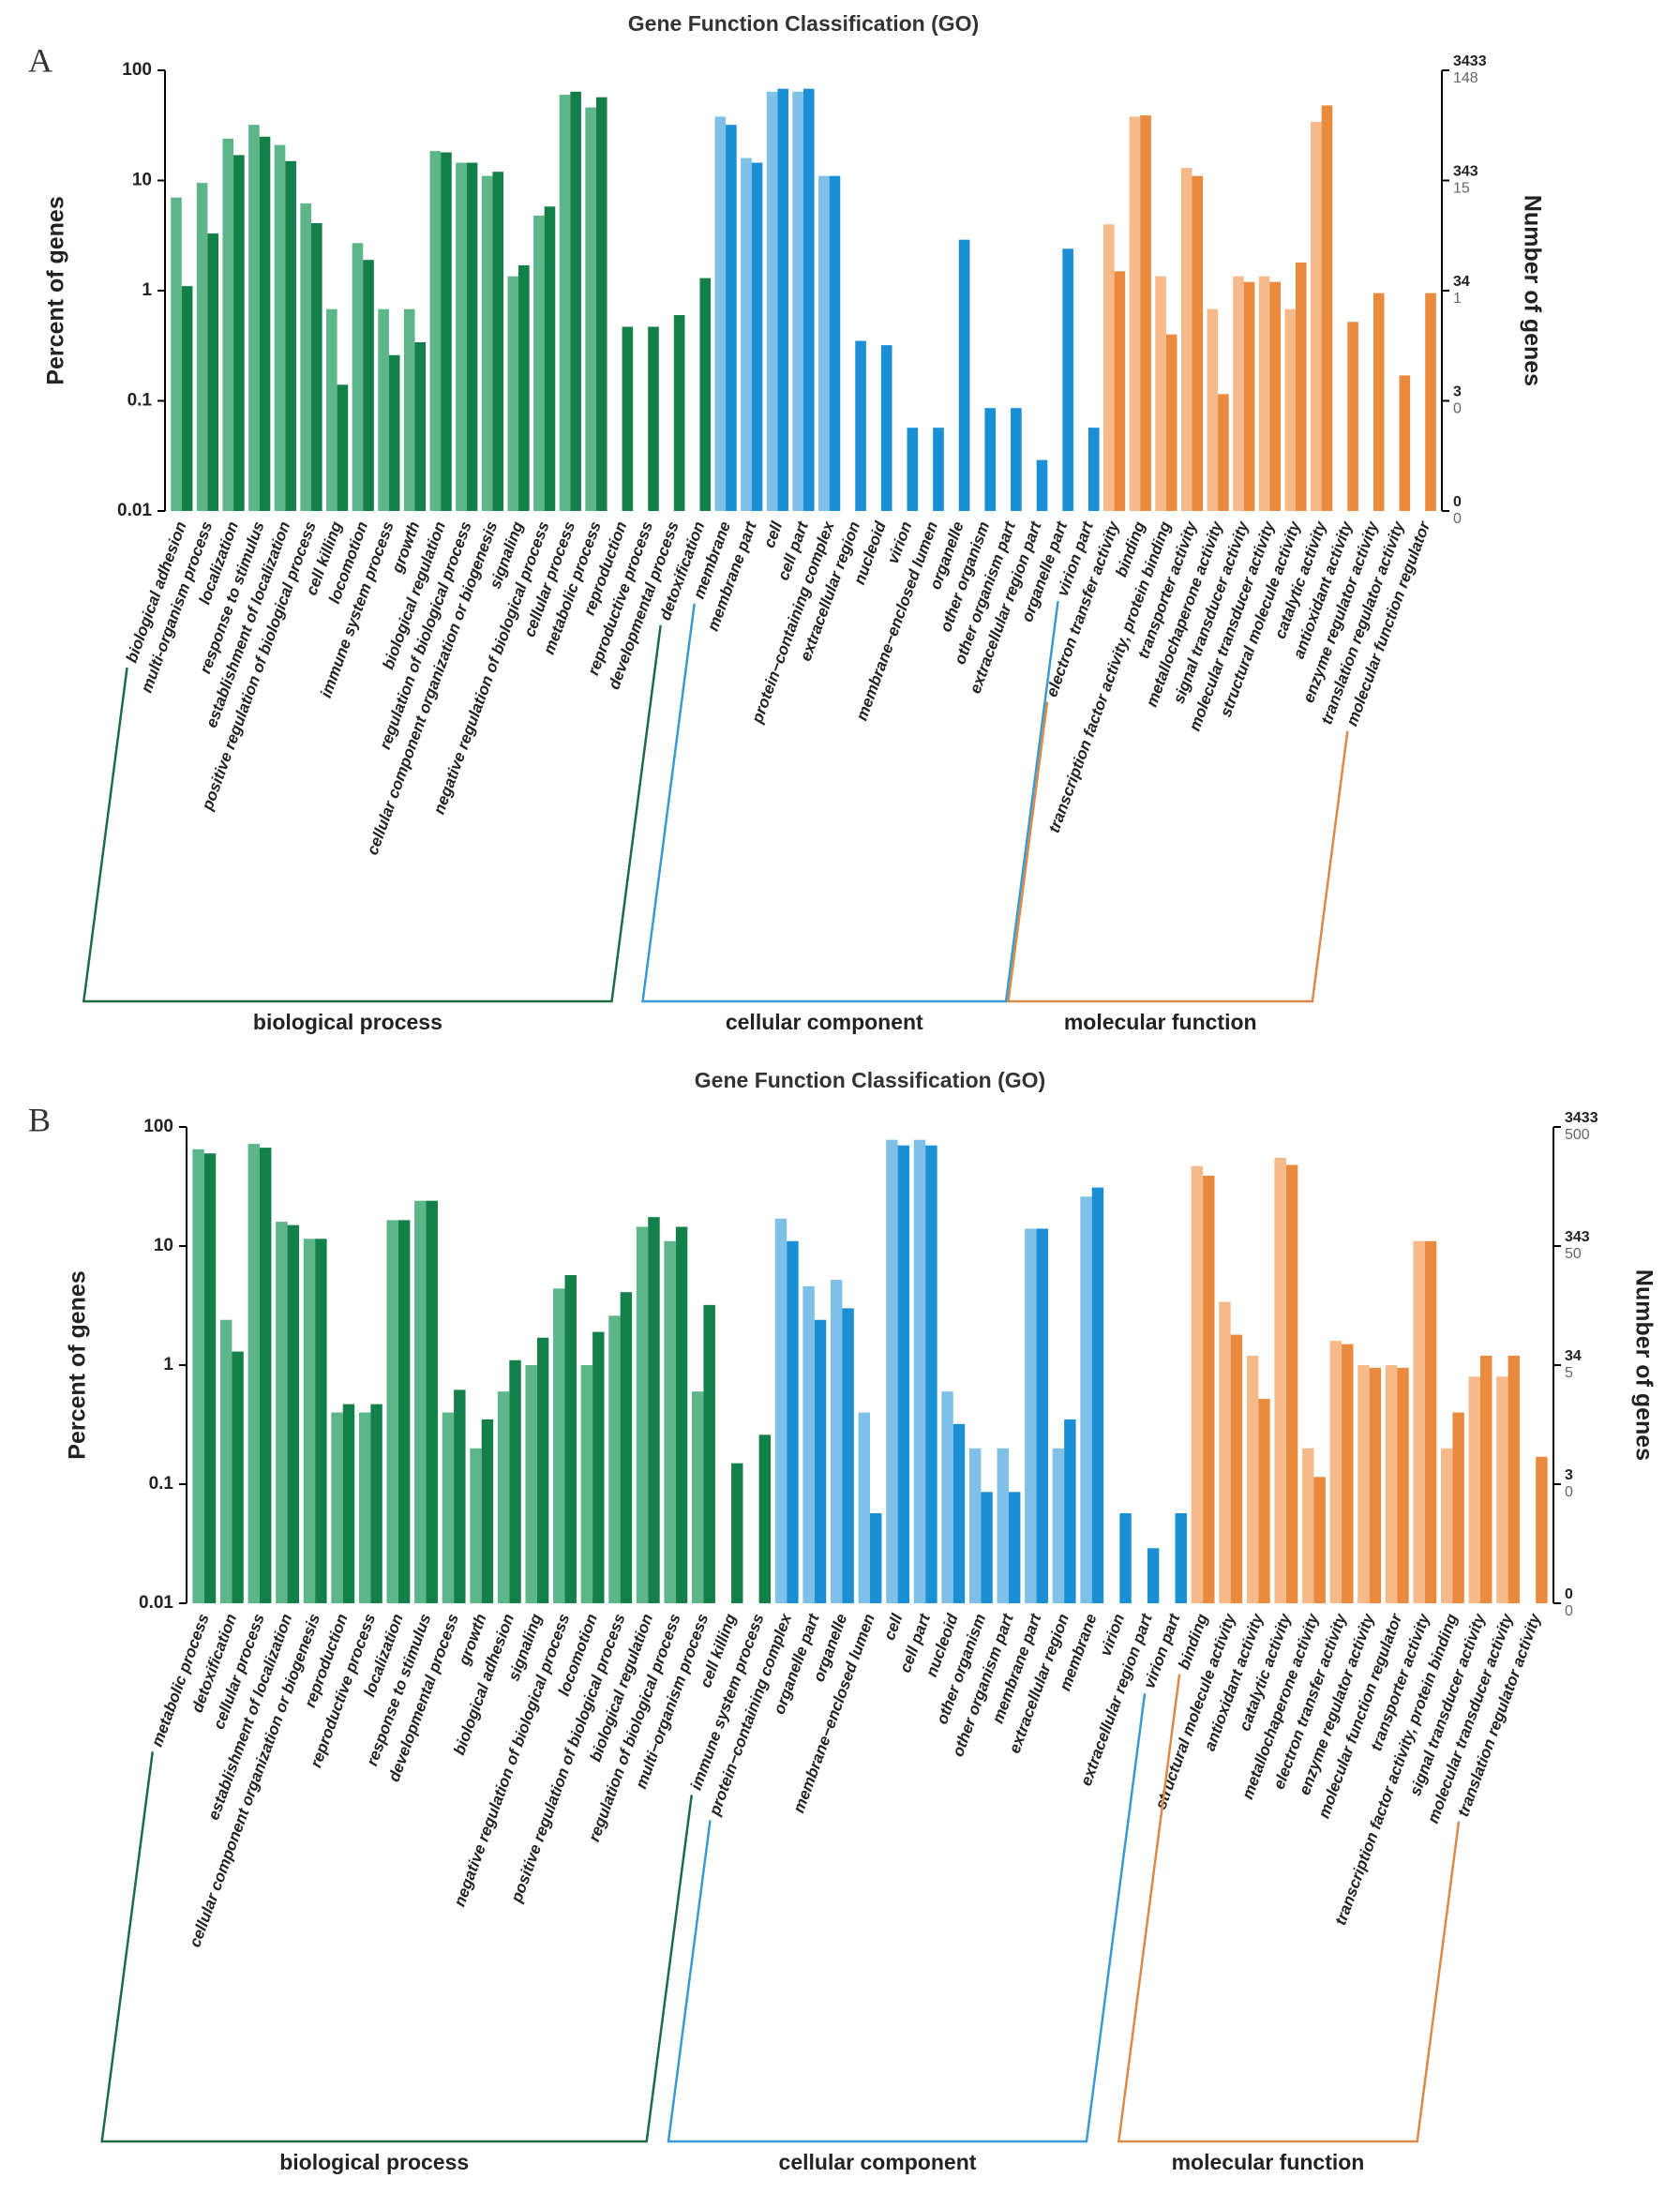 The height and width of the screenshot is (2193, 1680). What do you see at coordinates (1470, 61) in the screenshot?
I see `y2-tick-label: 3433` at bounding box center [1470, 61].